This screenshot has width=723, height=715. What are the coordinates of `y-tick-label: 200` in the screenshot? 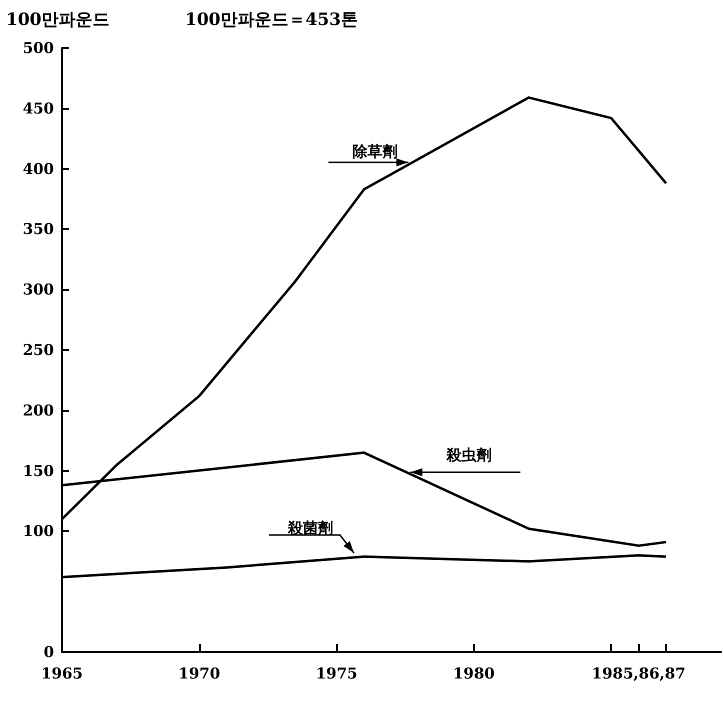 It's located at (38, 410).